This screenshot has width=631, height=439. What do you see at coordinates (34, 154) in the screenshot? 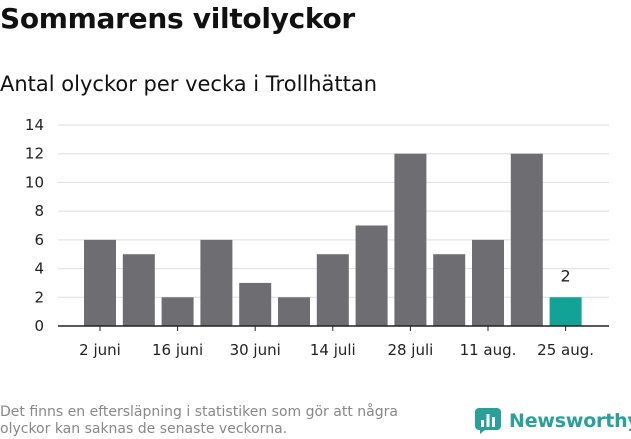
I see `y-tick-label: 12` at bounding box center [34, 154].